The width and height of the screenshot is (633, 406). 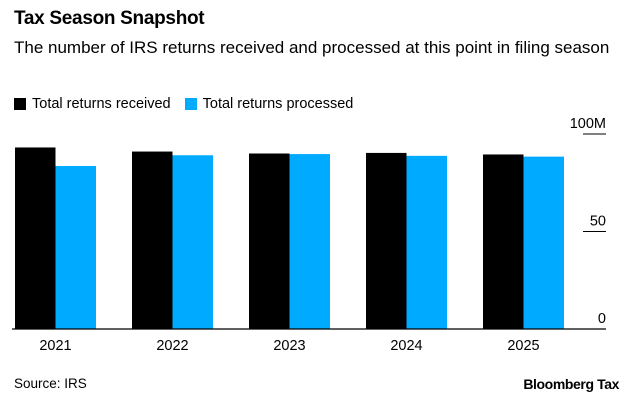 What do you see at coordinates (523, 346) in the screenshot?
I see `x-tick-label: 2025` at bounding box center [523, 346].